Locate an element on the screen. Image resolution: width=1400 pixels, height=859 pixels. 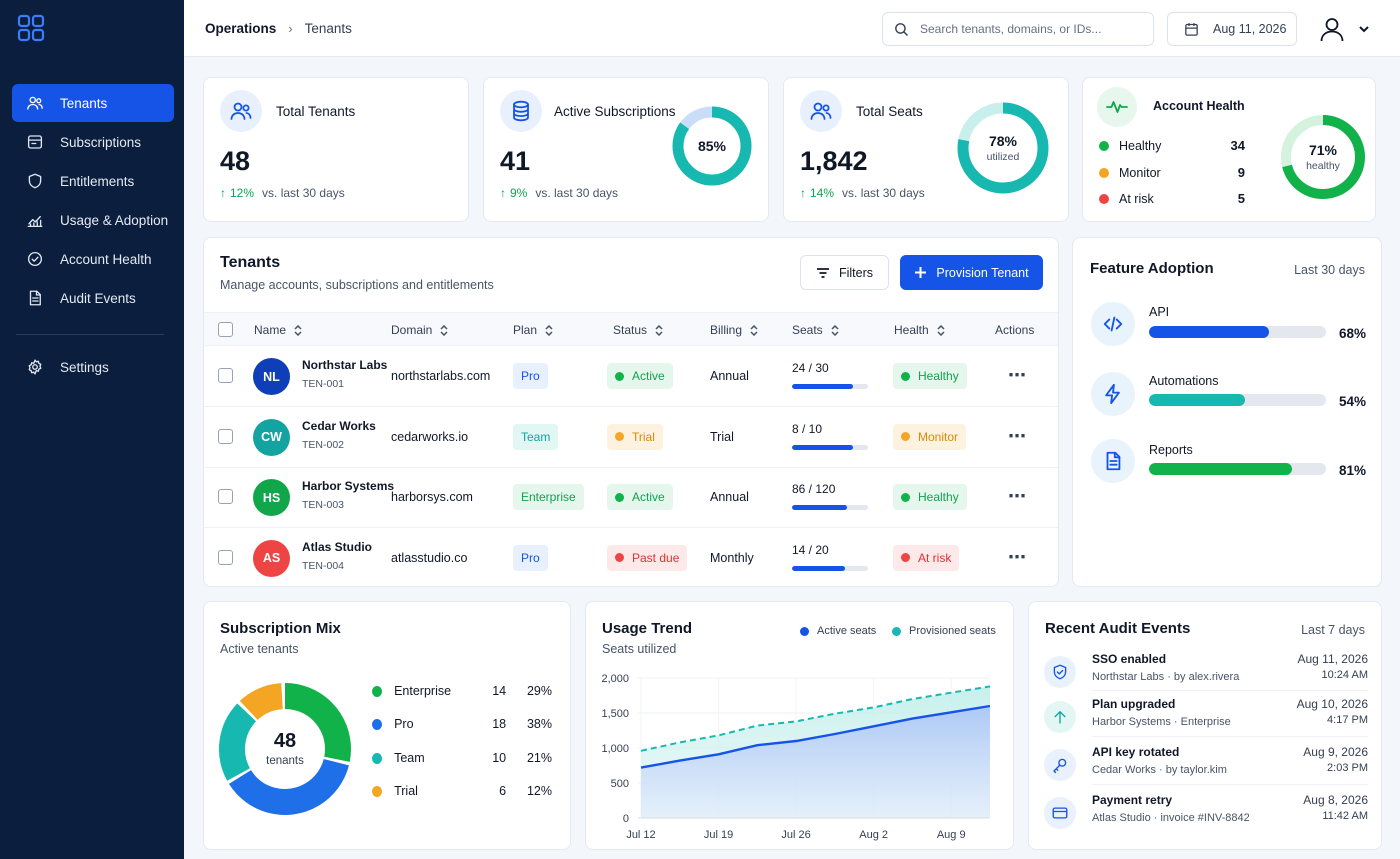
avatar: HS is located at coordinates (271, 497).